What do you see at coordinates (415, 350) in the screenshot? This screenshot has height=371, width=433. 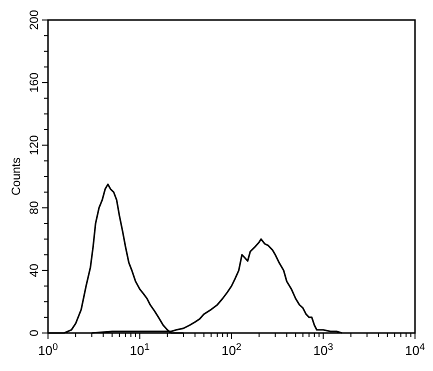 I see `x-tick-label: 10$^{4}$` at bounding box center [415, 350].